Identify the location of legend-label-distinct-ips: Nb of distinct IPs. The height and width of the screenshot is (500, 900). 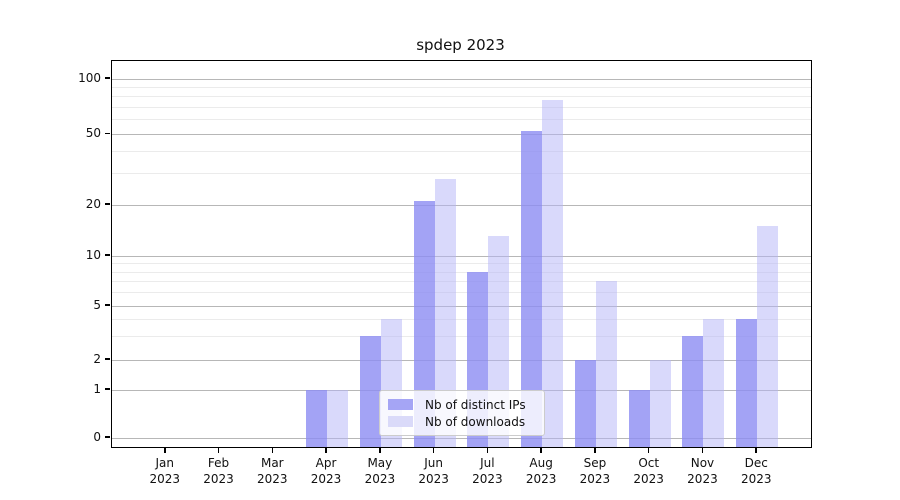
(475, 404).